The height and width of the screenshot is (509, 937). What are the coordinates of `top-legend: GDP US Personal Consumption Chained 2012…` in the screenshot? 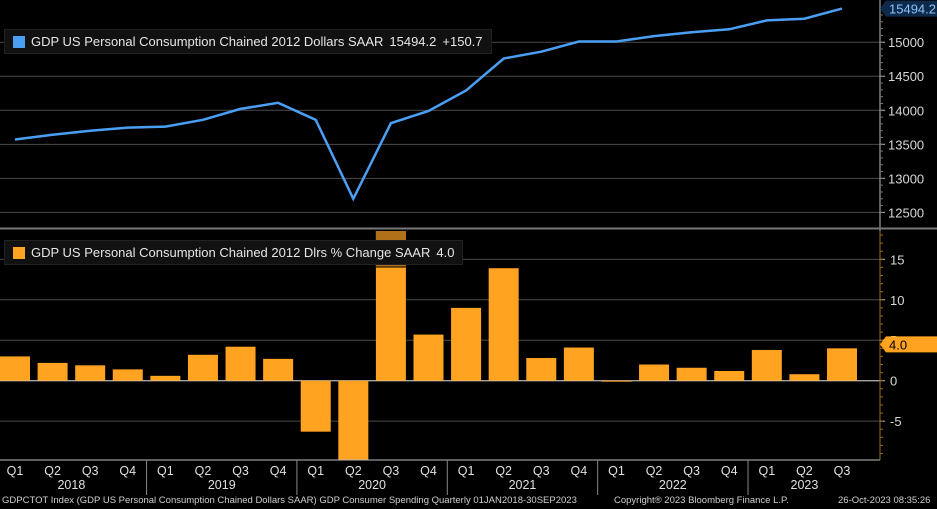 It's located at (248, 41).